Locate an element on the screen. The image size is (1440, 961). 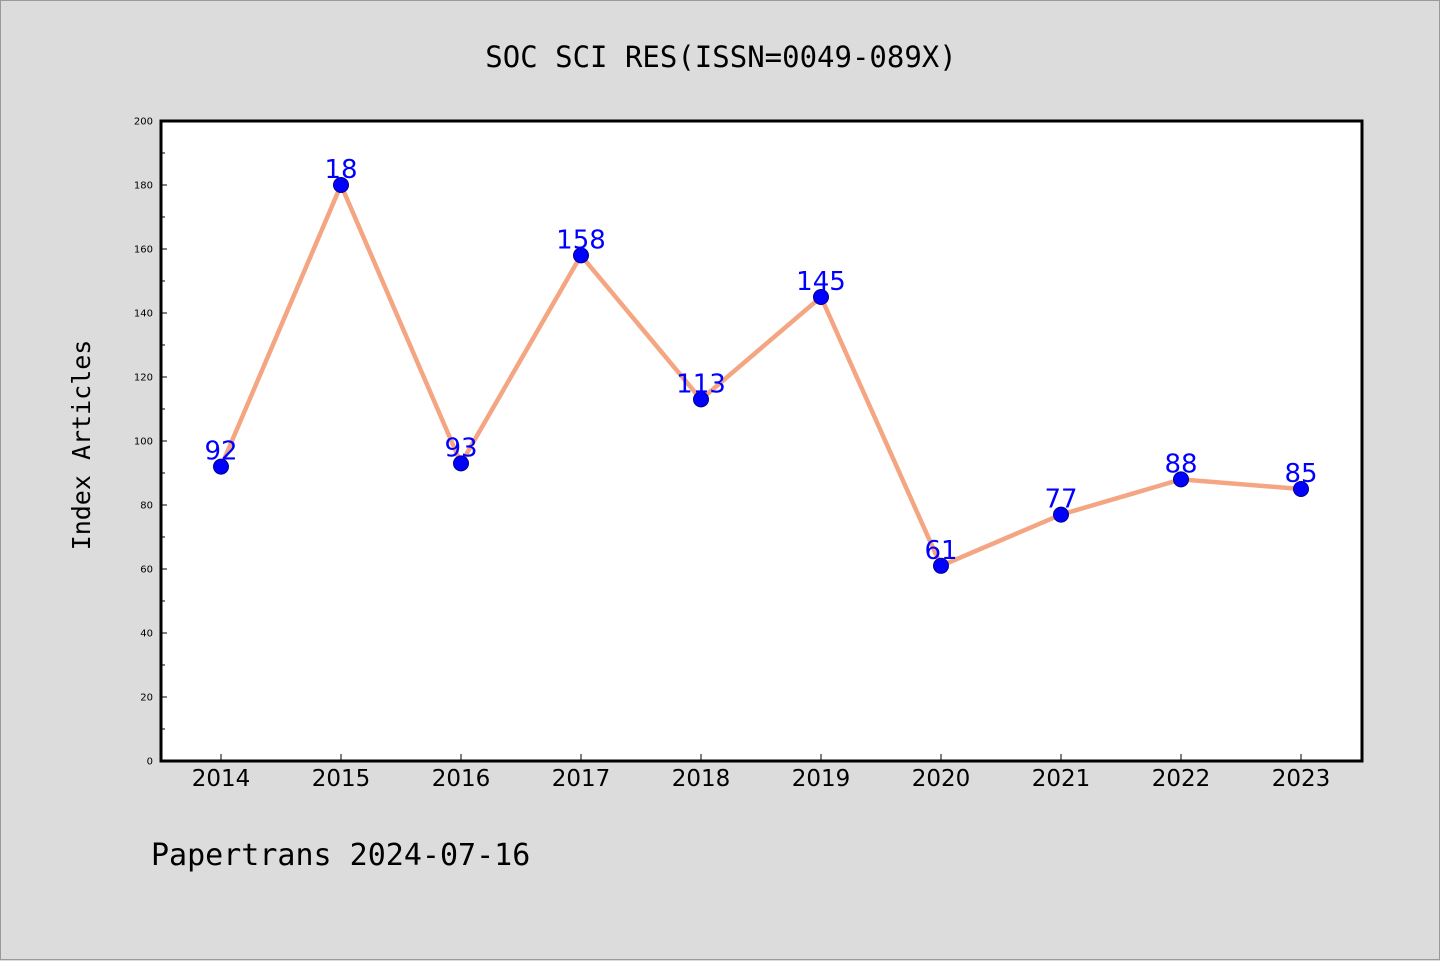
x-axis: 2014 2015 2016 2017 2018 2019 2020 2021 2022 2023 is located at coordinates (761, 773).